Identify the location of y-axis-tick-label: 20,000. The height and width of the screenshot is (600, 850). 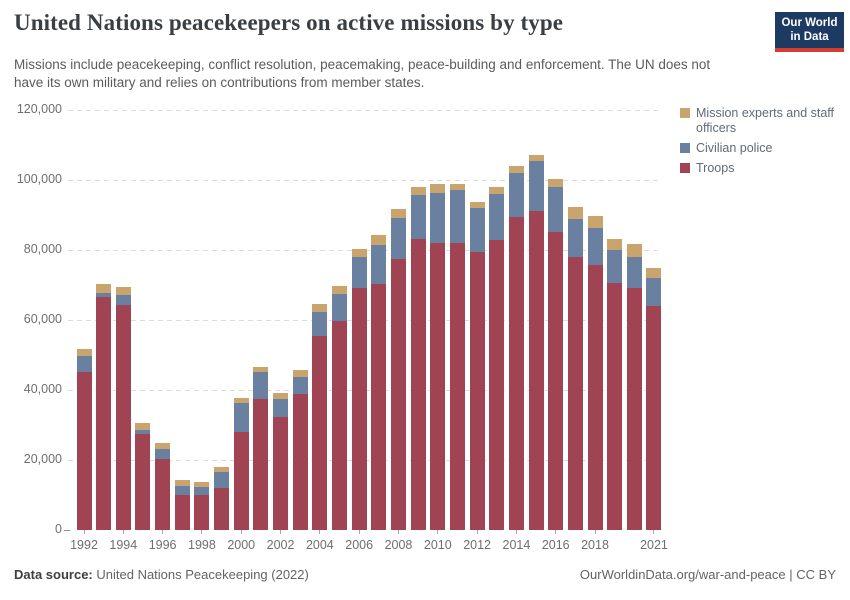
(42, 459).